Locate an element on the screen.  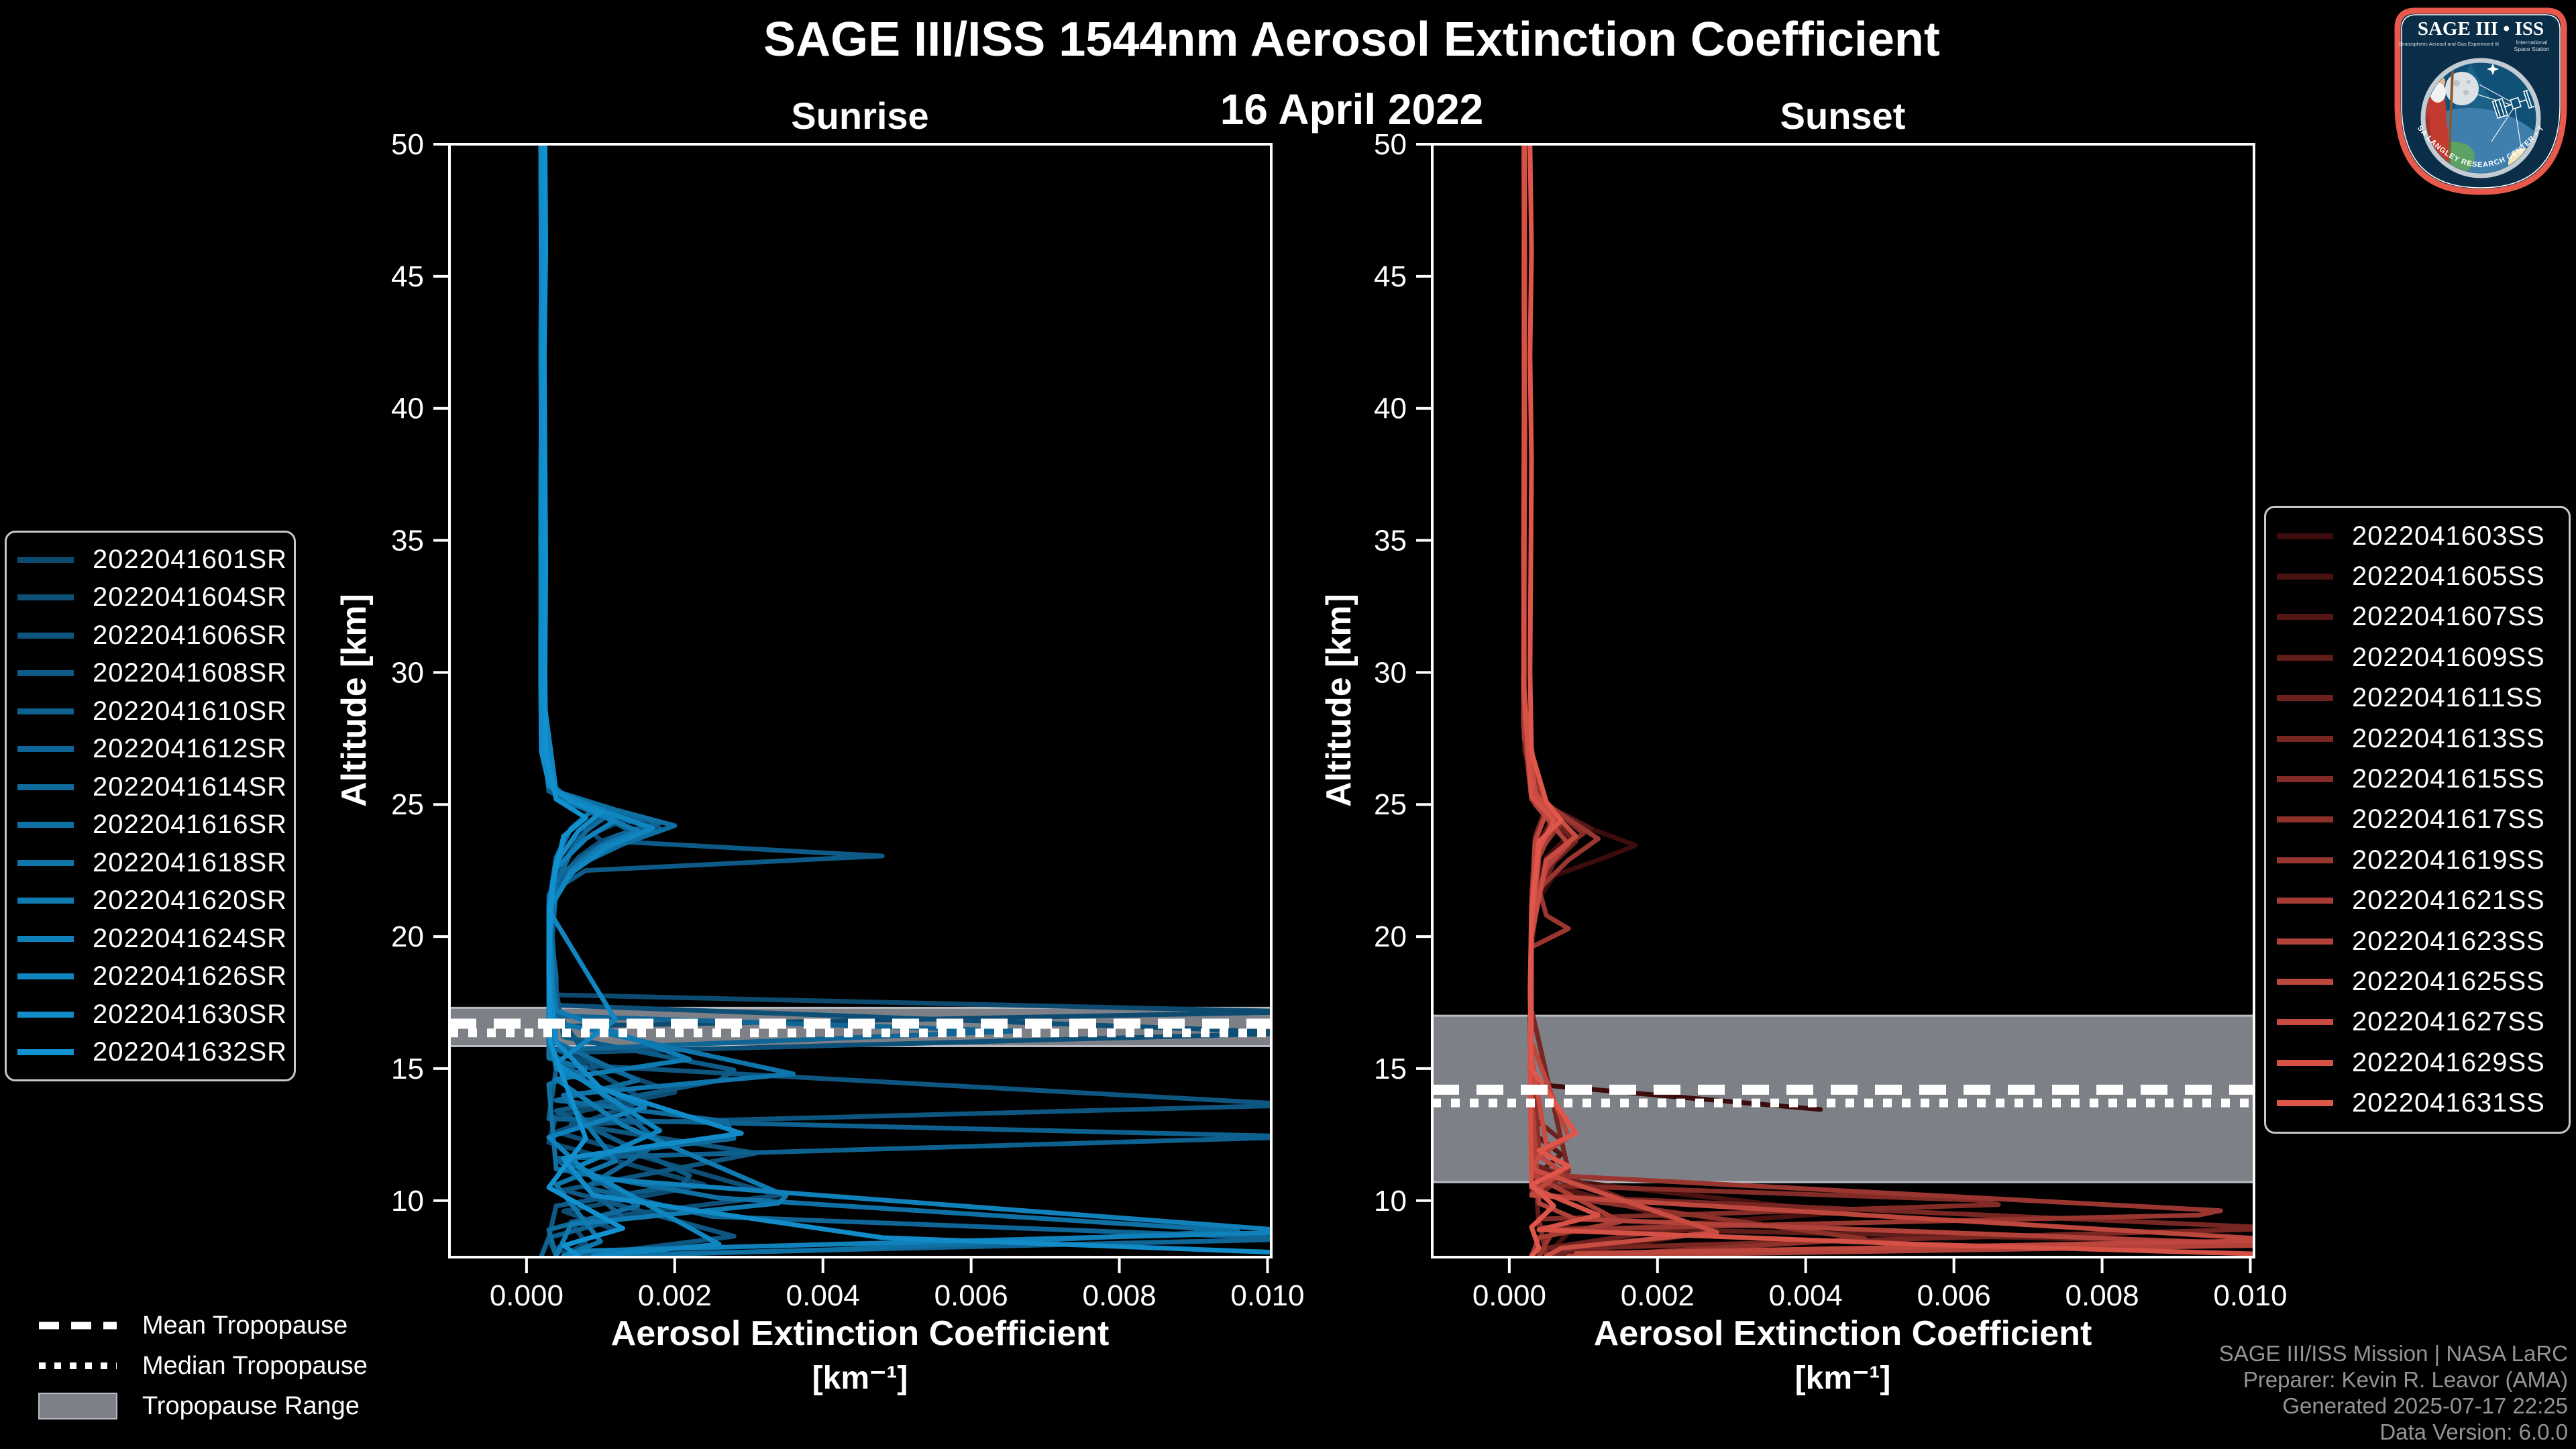
legend-item: 2022041605SS is located at coordinates (2417, 576).